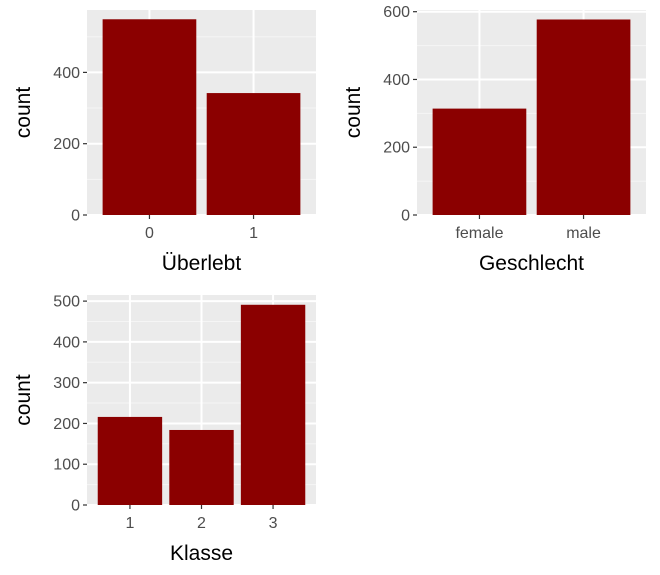 This screenshot has height=575, width=660. I want to click on x-tick-label: 0, so click(149, 233).